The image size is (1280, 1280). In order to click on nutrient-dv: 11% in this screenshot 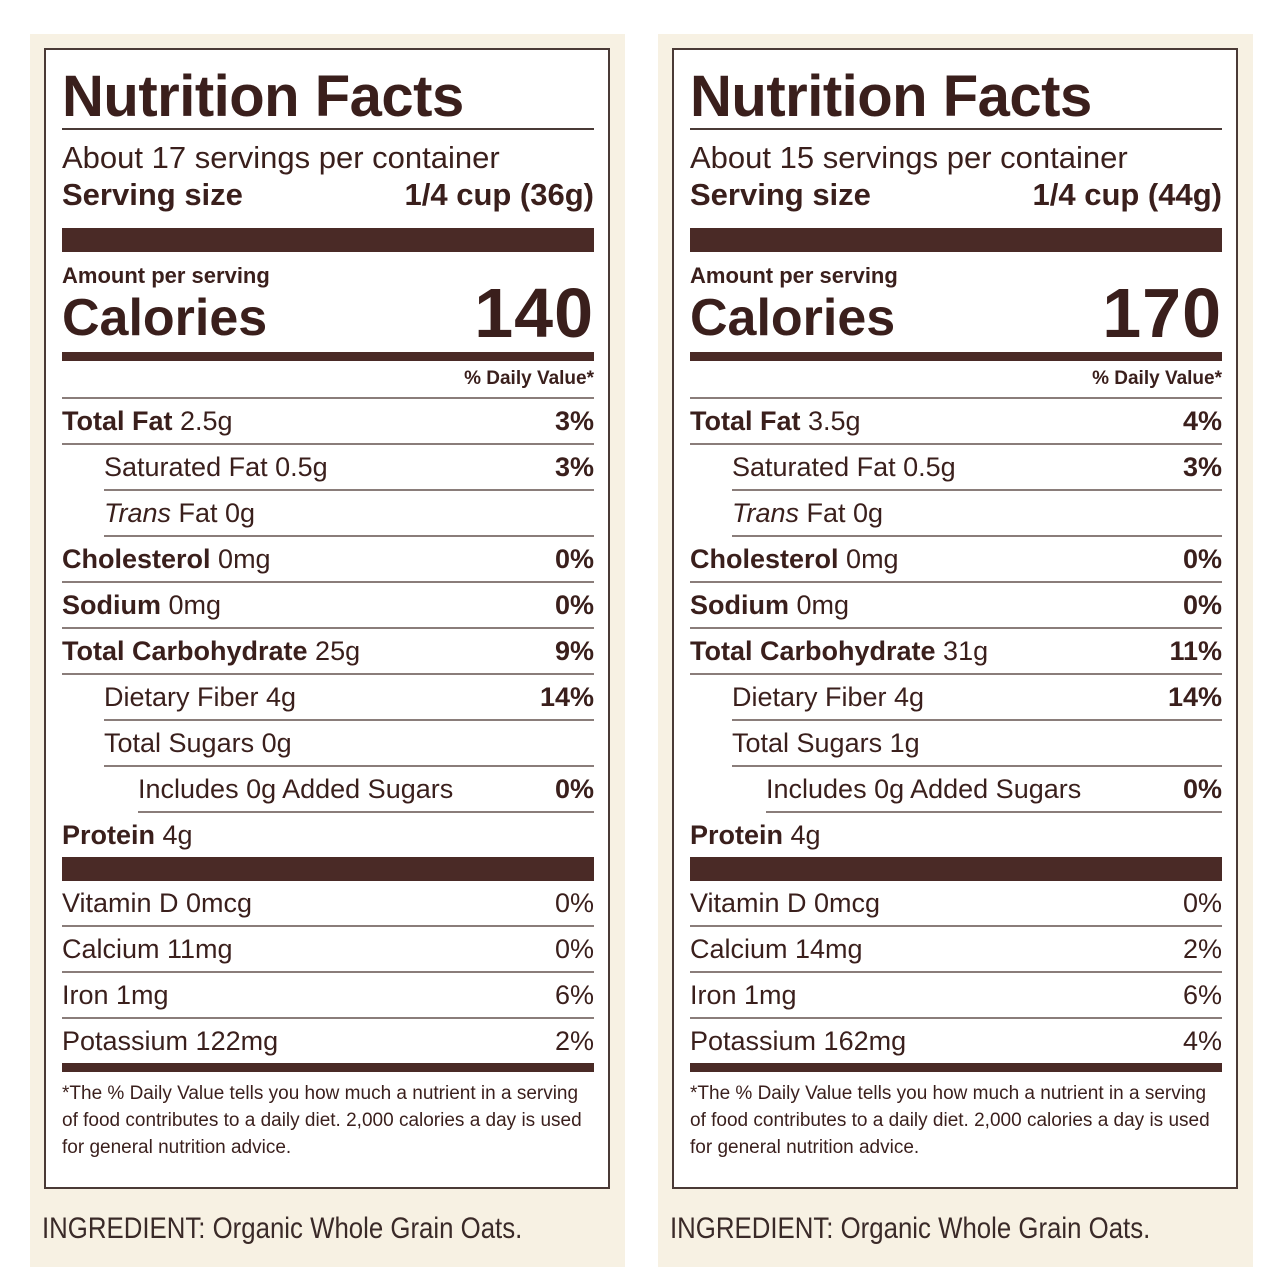, I will do `click(1195, 650)`.